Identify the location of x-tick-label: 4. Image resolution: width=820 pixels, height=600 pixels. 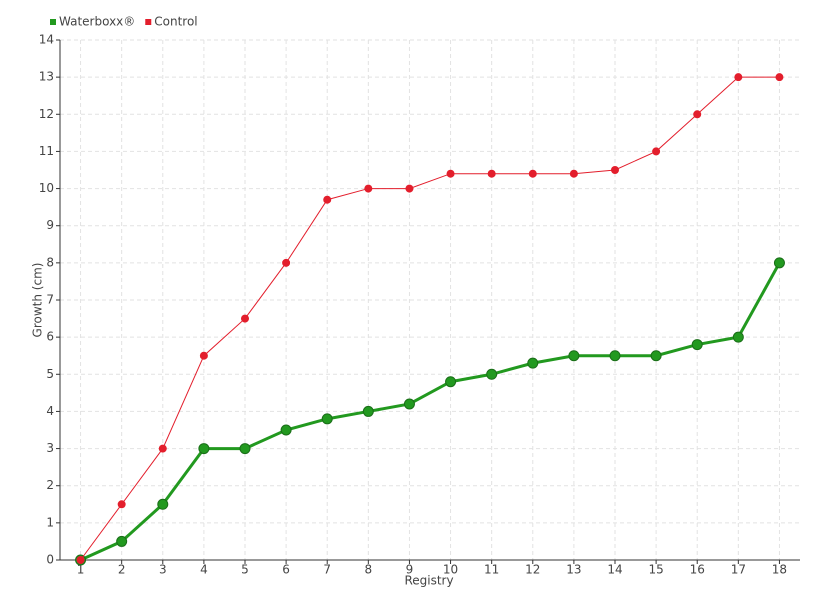
(204, 570).